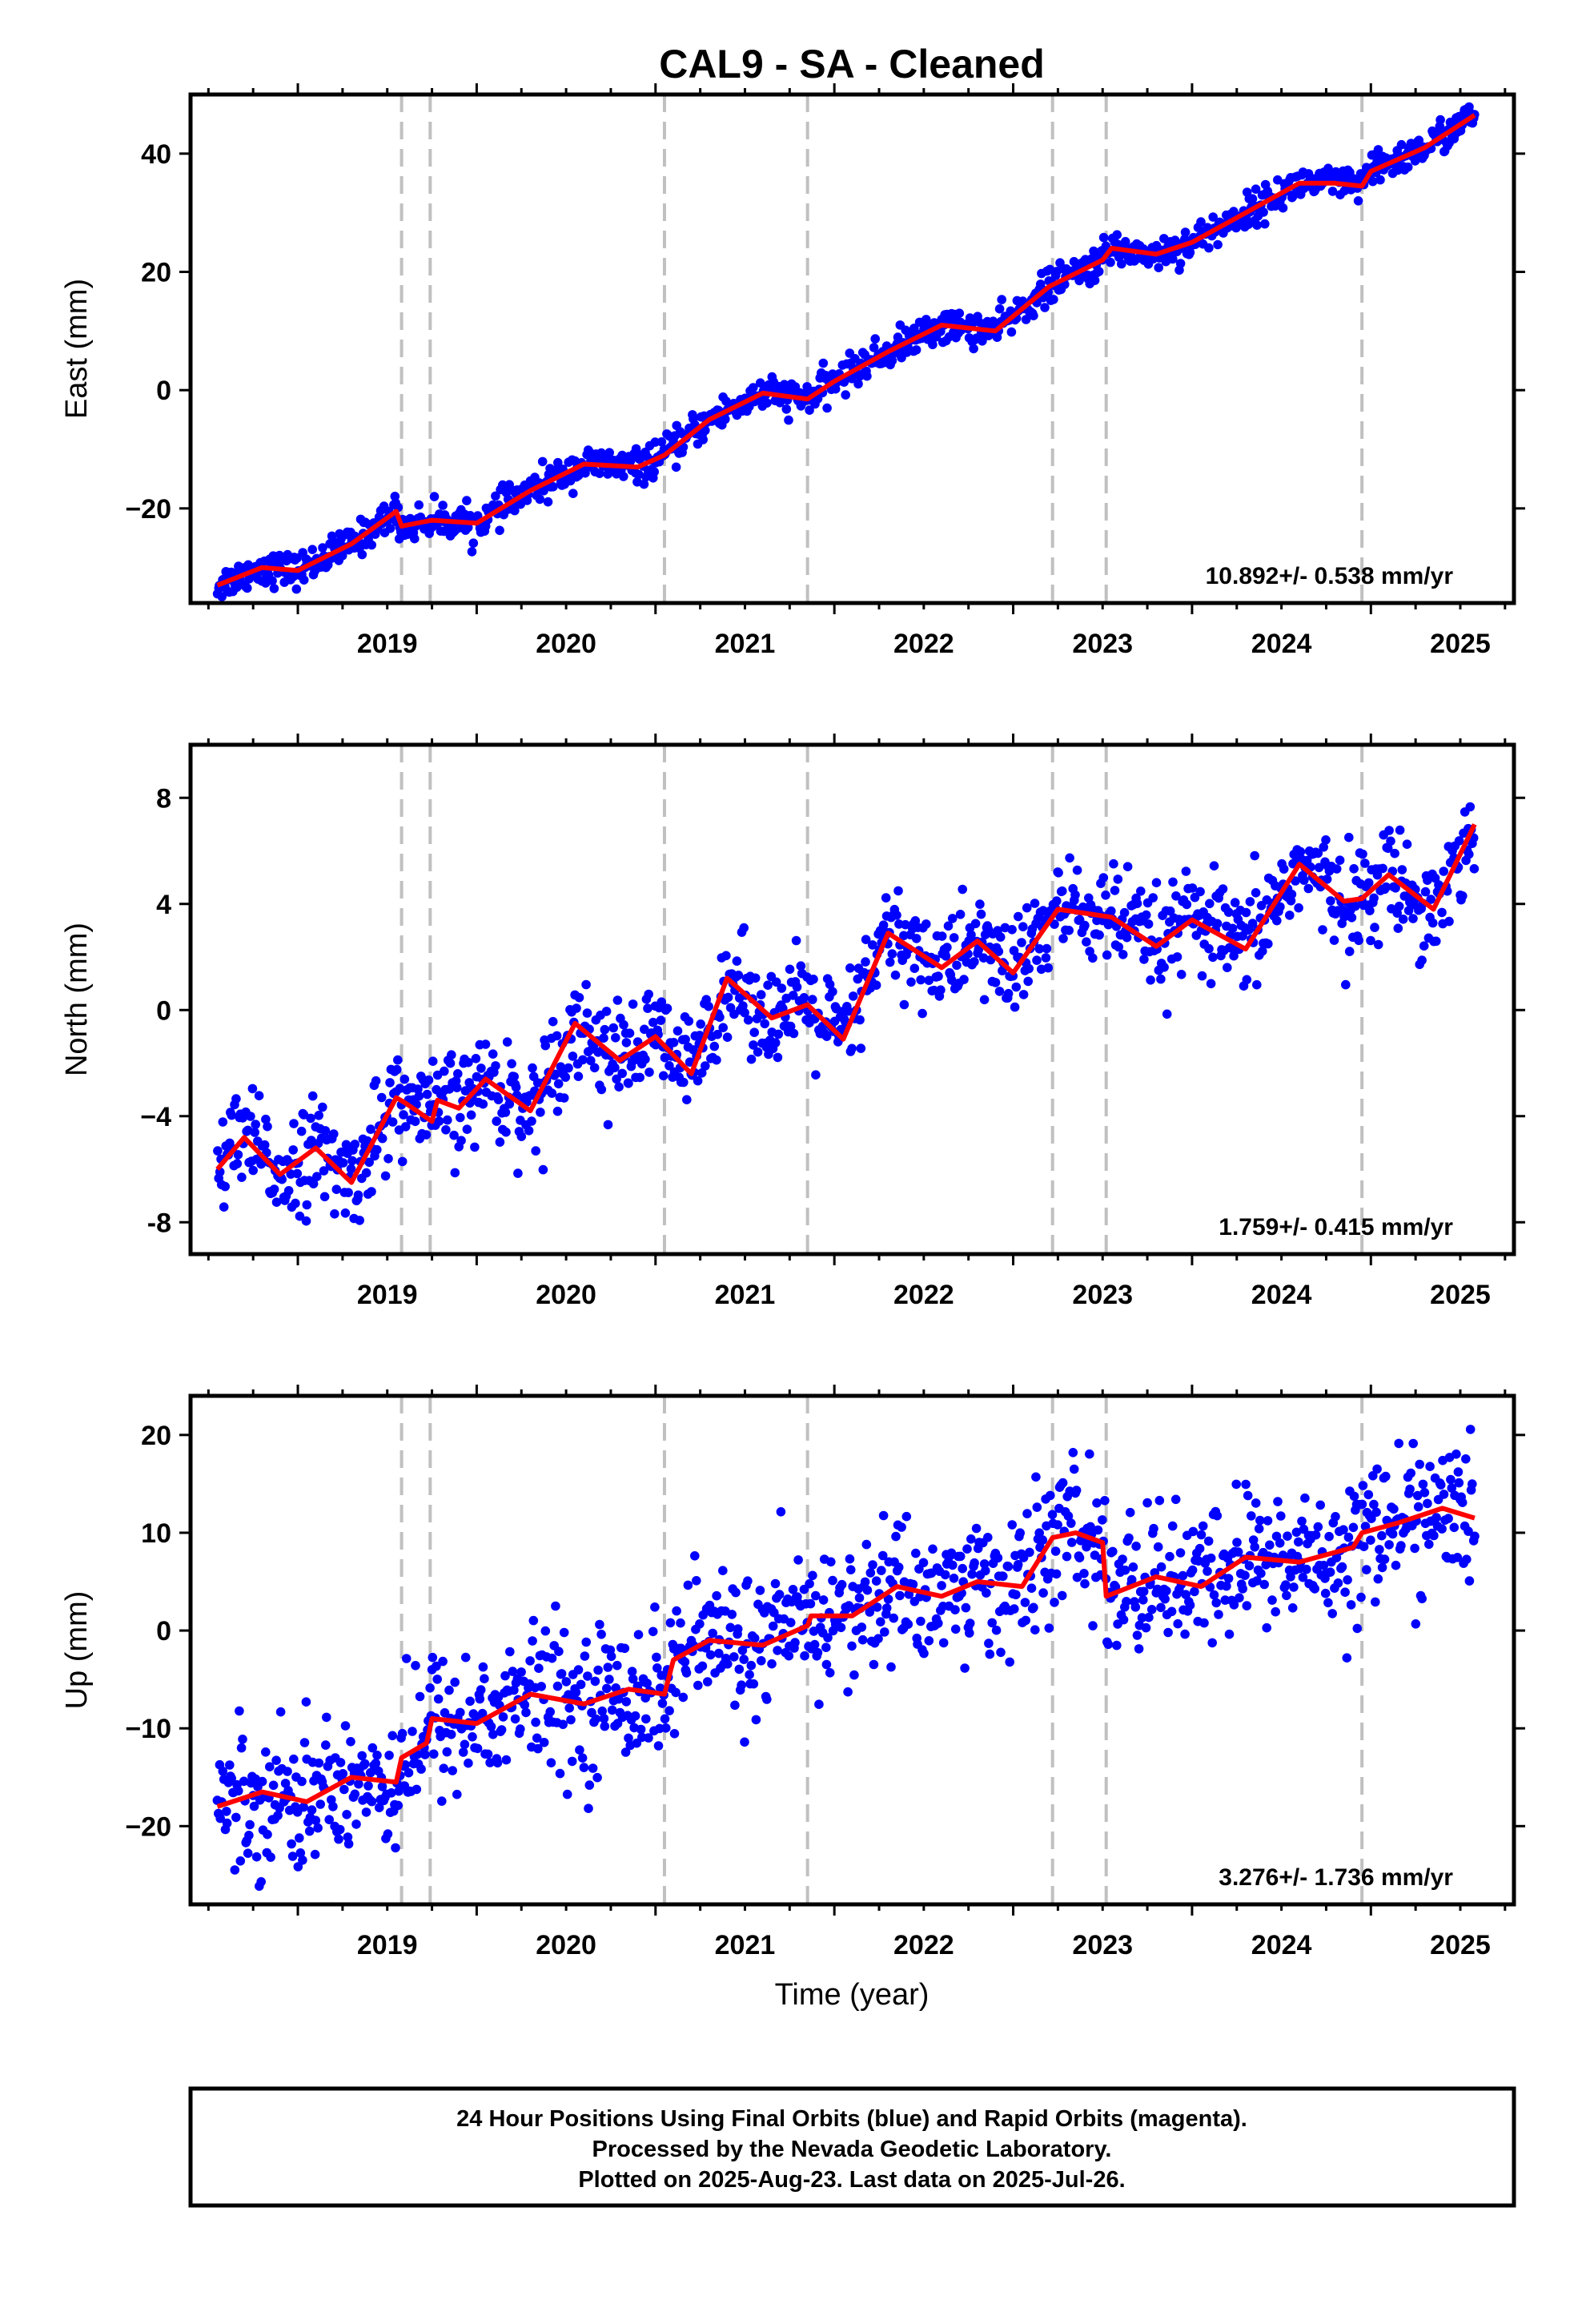 The image size is (1582, 2324). What do you see at coordinates (164, 799) in the screenshot?
I see `y-tick-label: 8` at bounding box center [164, 799].